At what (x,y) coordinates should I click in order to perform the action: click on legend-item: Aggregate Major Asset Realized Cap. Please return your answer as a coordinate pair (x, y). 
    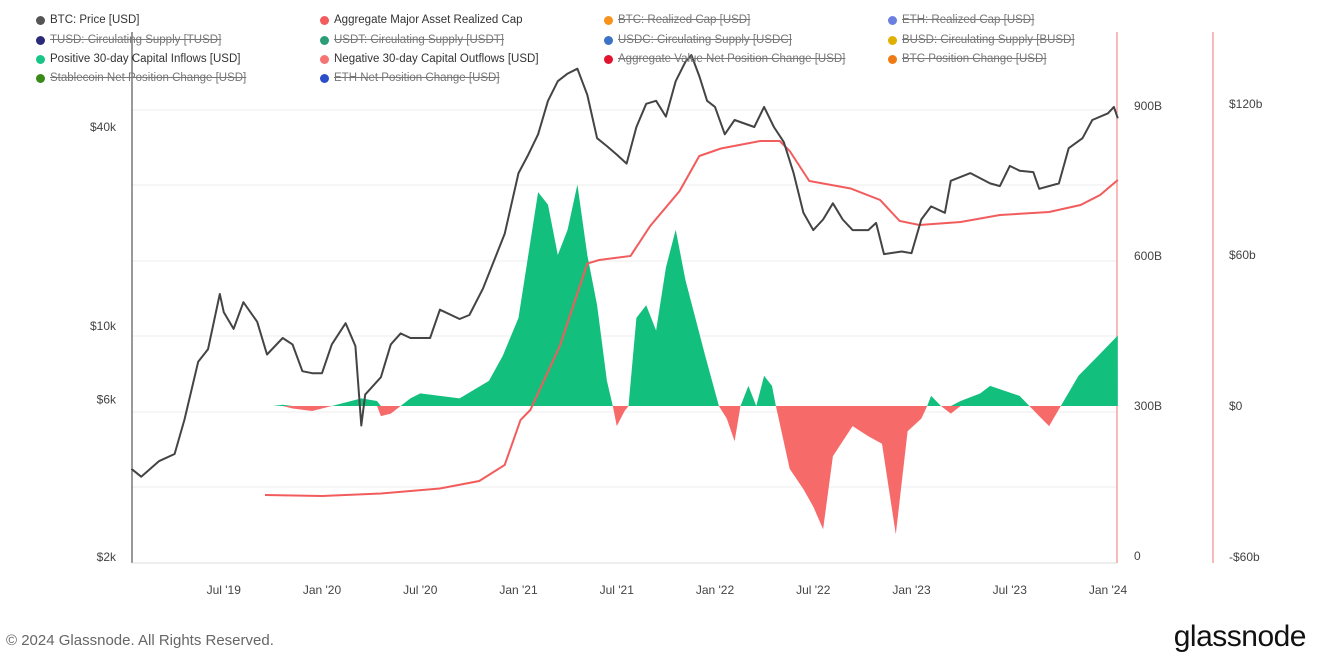
    Looking at the image, I should click on (421, 20).